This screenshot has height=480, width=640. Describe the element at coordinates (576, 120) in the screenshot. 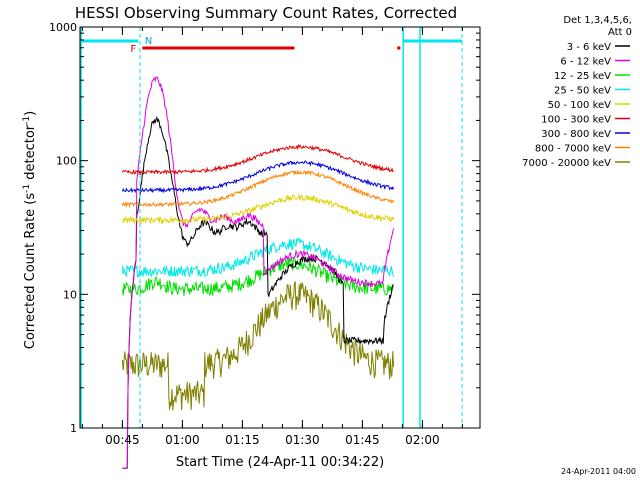

I see `legend-label: 100 - 300 keV` at that location.